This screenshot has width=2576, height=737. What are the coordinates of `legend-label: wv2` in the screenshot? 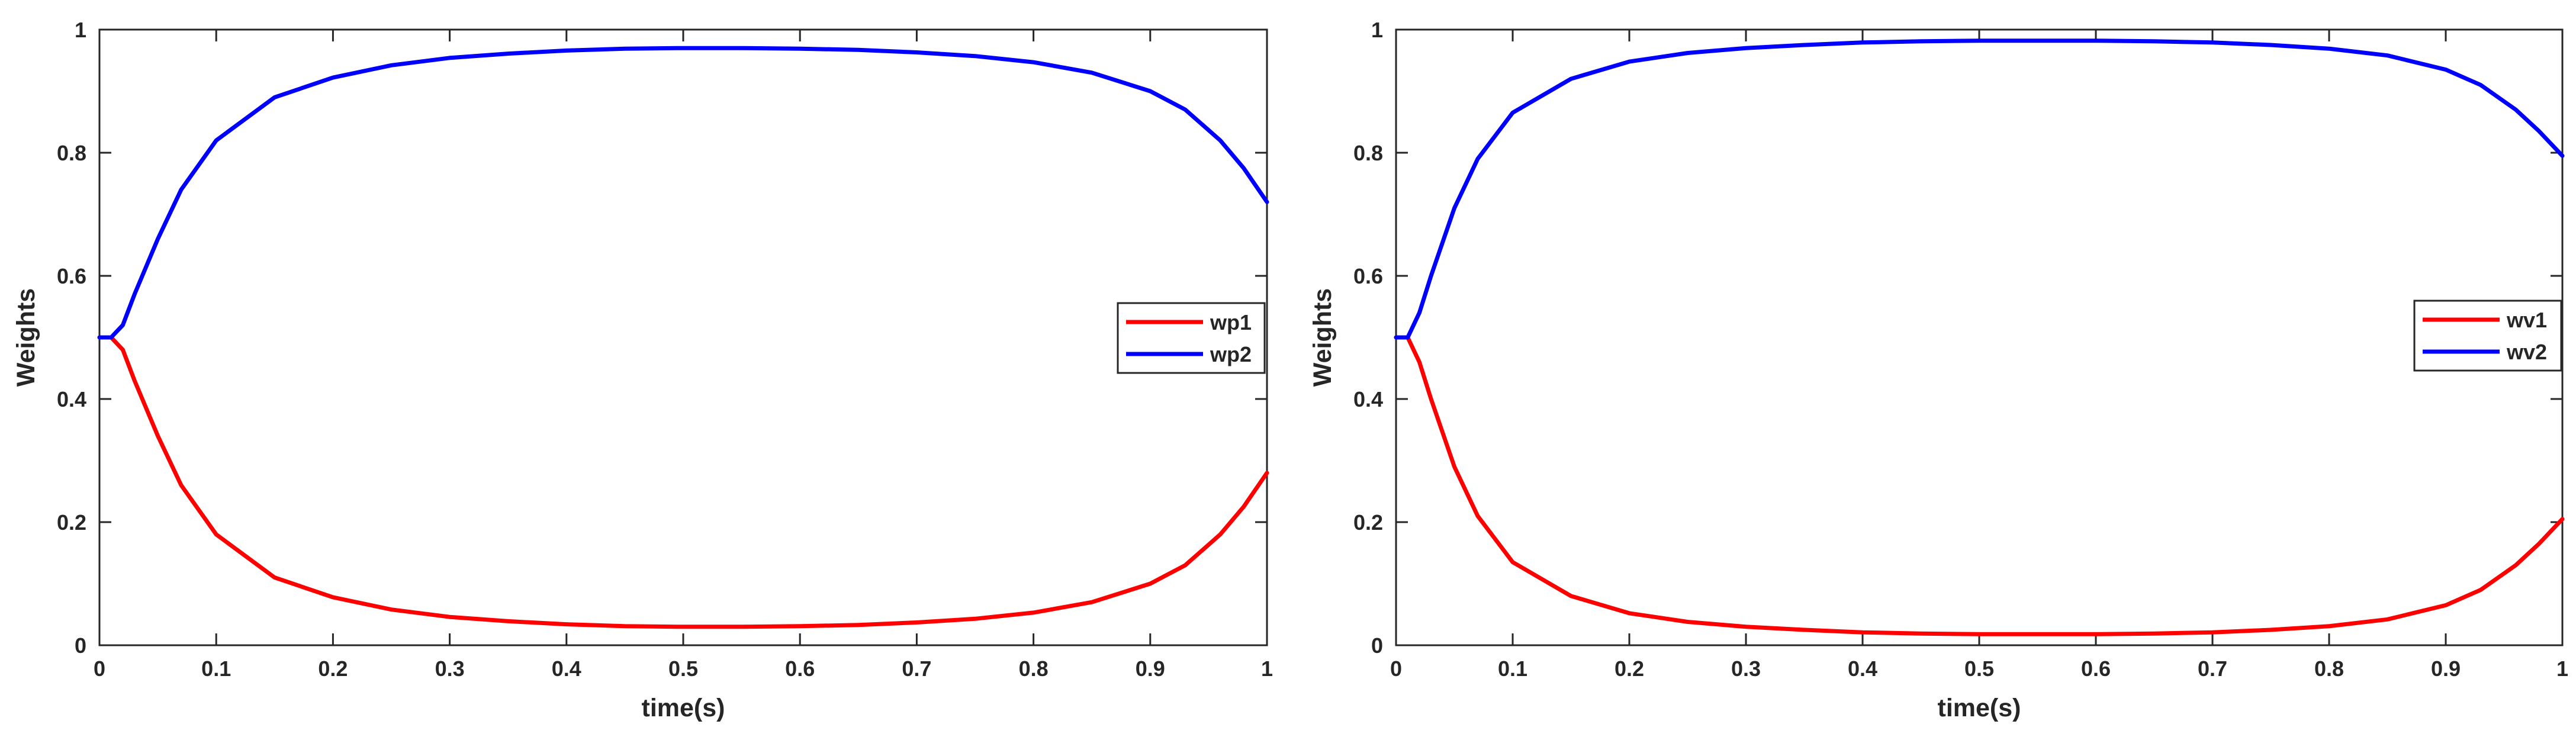 It's located at (2526, 352).